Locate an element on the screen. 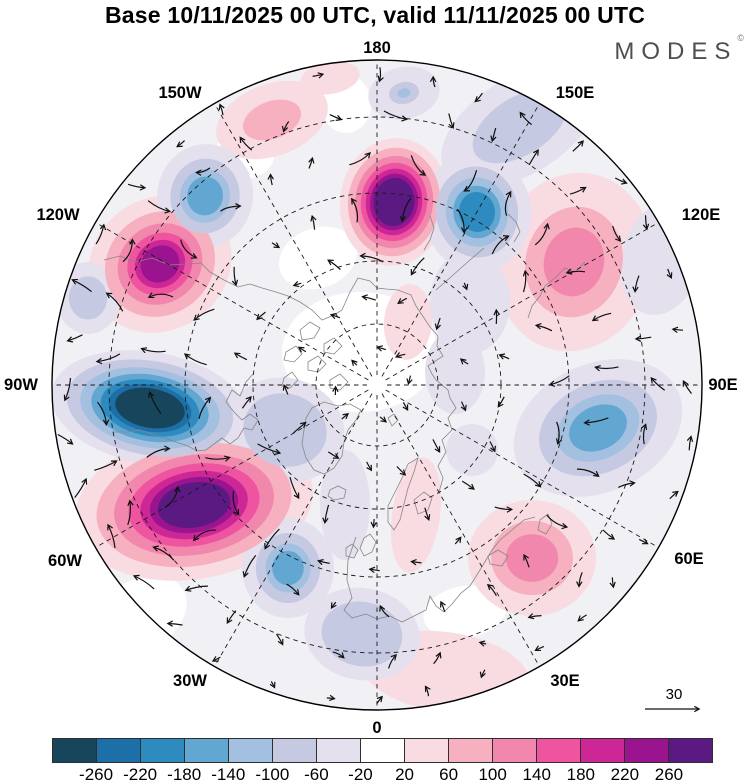 The height and width of the screenshot is (783, 750). colorbar-tick: 260 is located at coordinates (669, 774).